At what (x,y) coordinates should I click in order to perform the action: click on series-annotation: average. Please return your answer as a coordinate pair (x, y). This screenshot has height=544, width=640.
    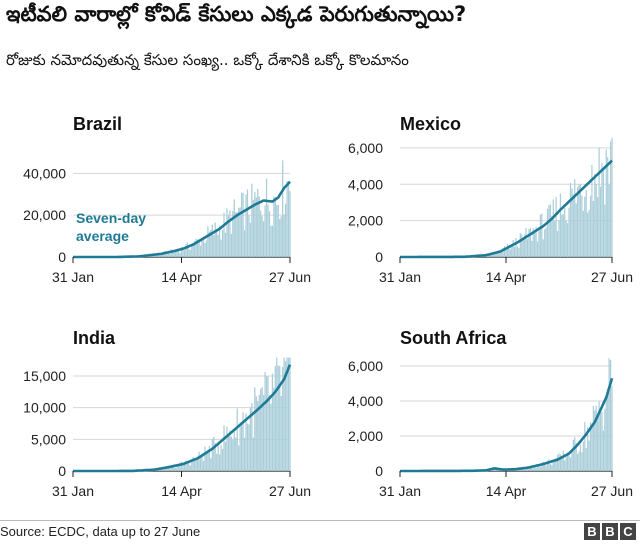
    Looking at the image, I should click on (102, 236).